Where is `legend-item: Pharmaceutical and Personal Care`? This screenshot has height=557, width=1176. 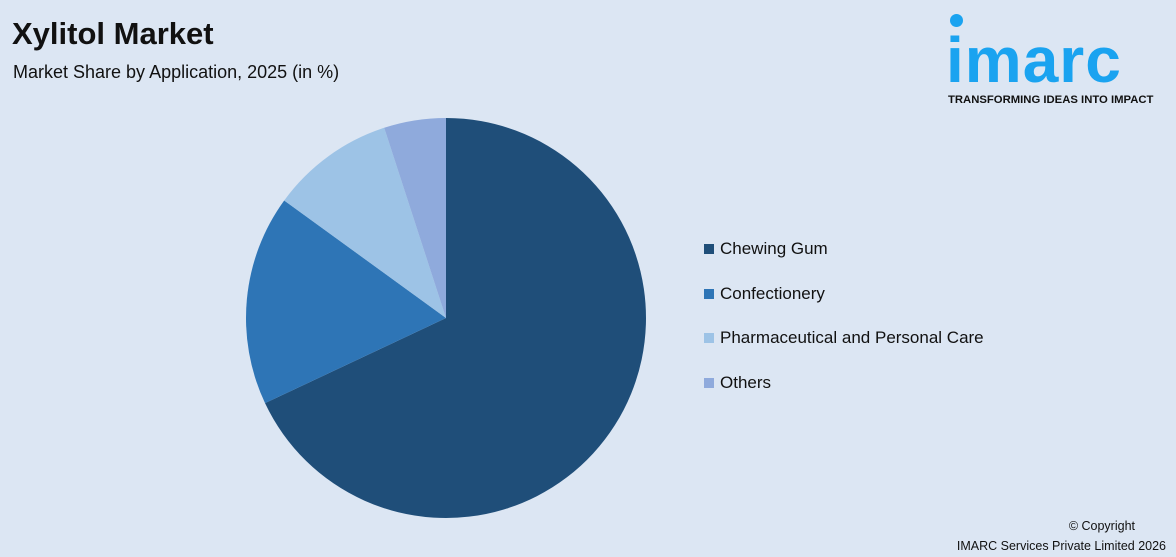 legend-item: Pharmaceutical and Personal Care is located at coordinates (844, 338).